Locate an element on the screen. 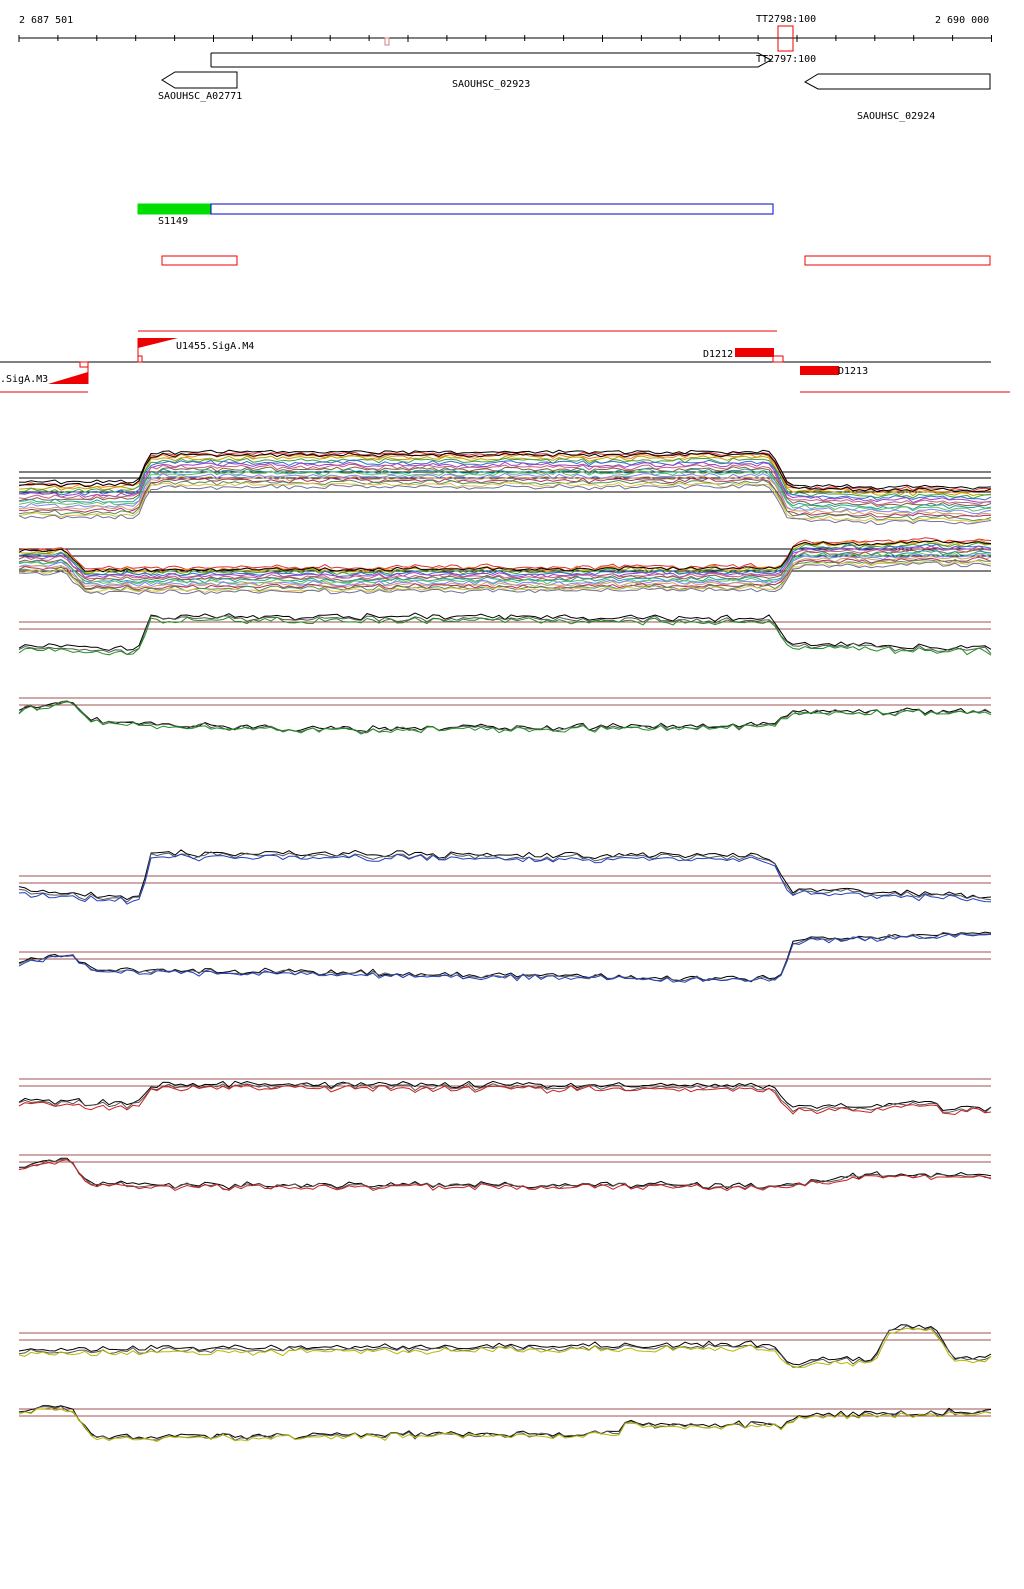 The width and height of the screenshot is (1024, 1589). gene-label: SAOUHSC_02923 is located at coordinates (491, 84).